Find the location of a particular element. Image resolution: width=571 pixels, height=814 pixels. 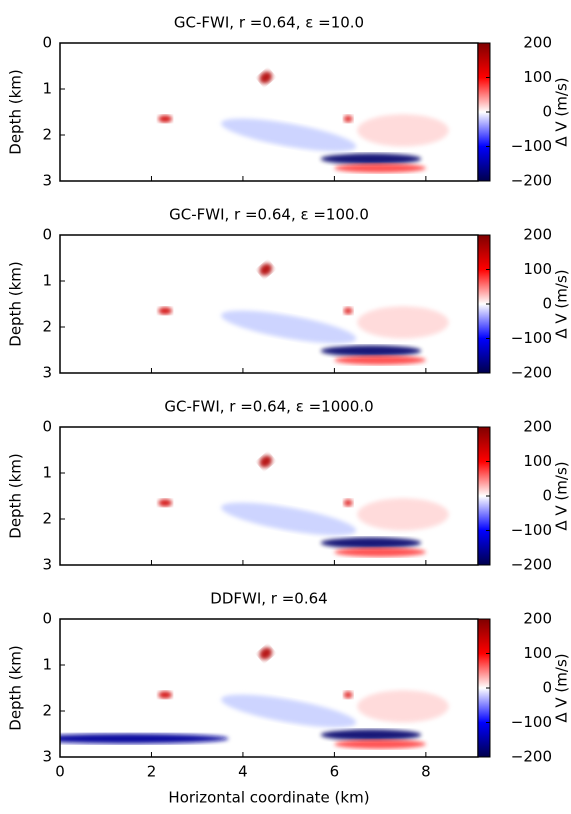

panel-title: GC-FWI, r =0.64, ε =1000.0 is located at coordinates (268, 407).